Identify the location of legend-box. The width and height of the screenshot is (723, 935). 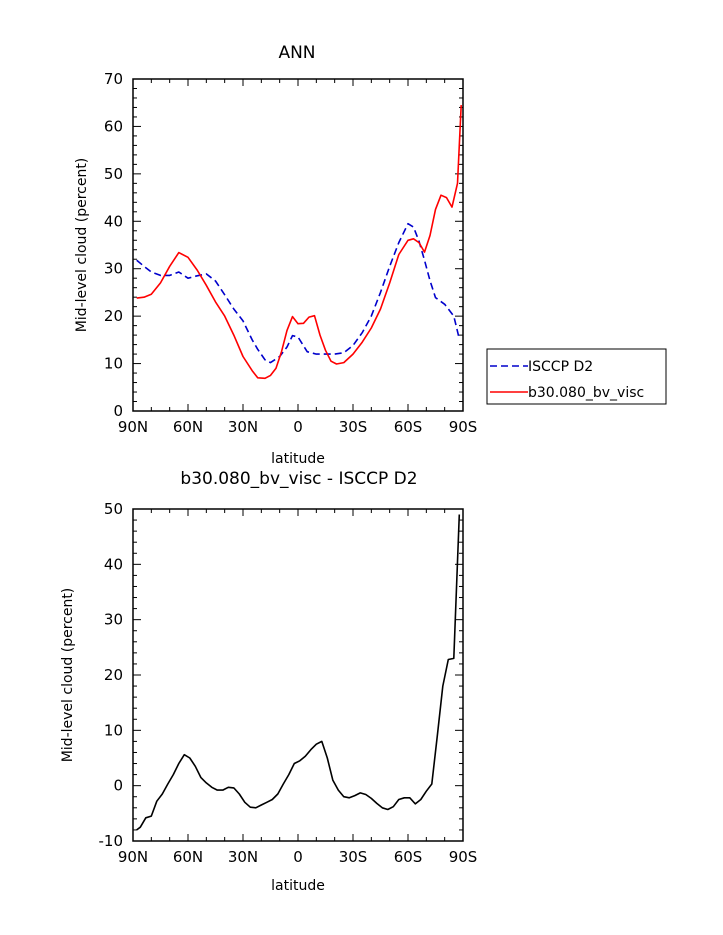
(576, 376).